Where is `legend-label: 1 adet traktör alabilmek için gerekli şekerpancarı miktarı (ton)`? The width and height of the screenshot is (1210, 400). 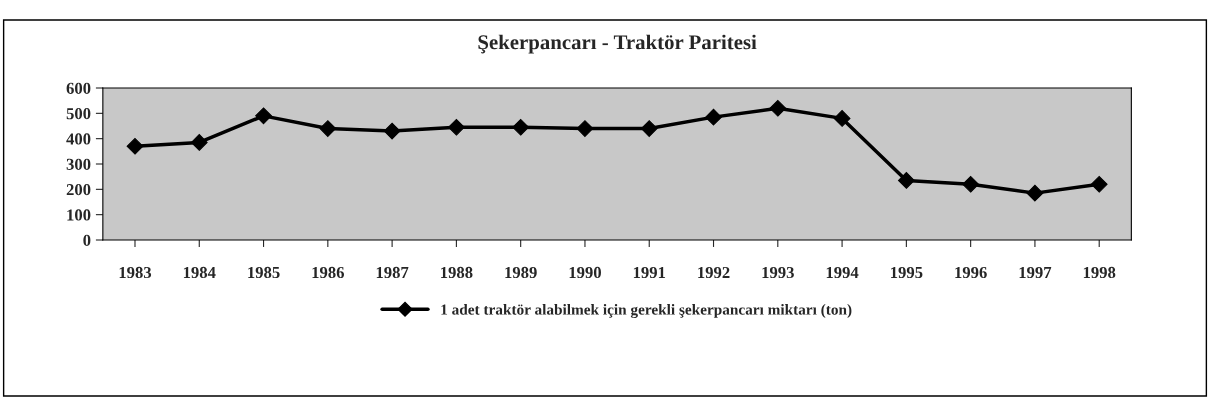
legend-label: 1 adet traktör alabilmek için gerekli şekerpancarı miktarı (ton) is located at coordinates (646, 311).